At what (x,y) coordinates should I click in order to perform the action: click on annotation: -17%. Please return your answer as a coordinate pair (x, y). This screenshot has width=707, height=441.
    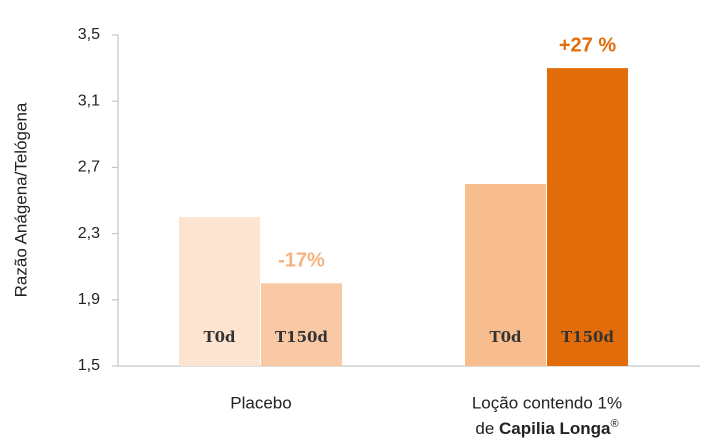
    Looking at the image, I should click on (301, 261).